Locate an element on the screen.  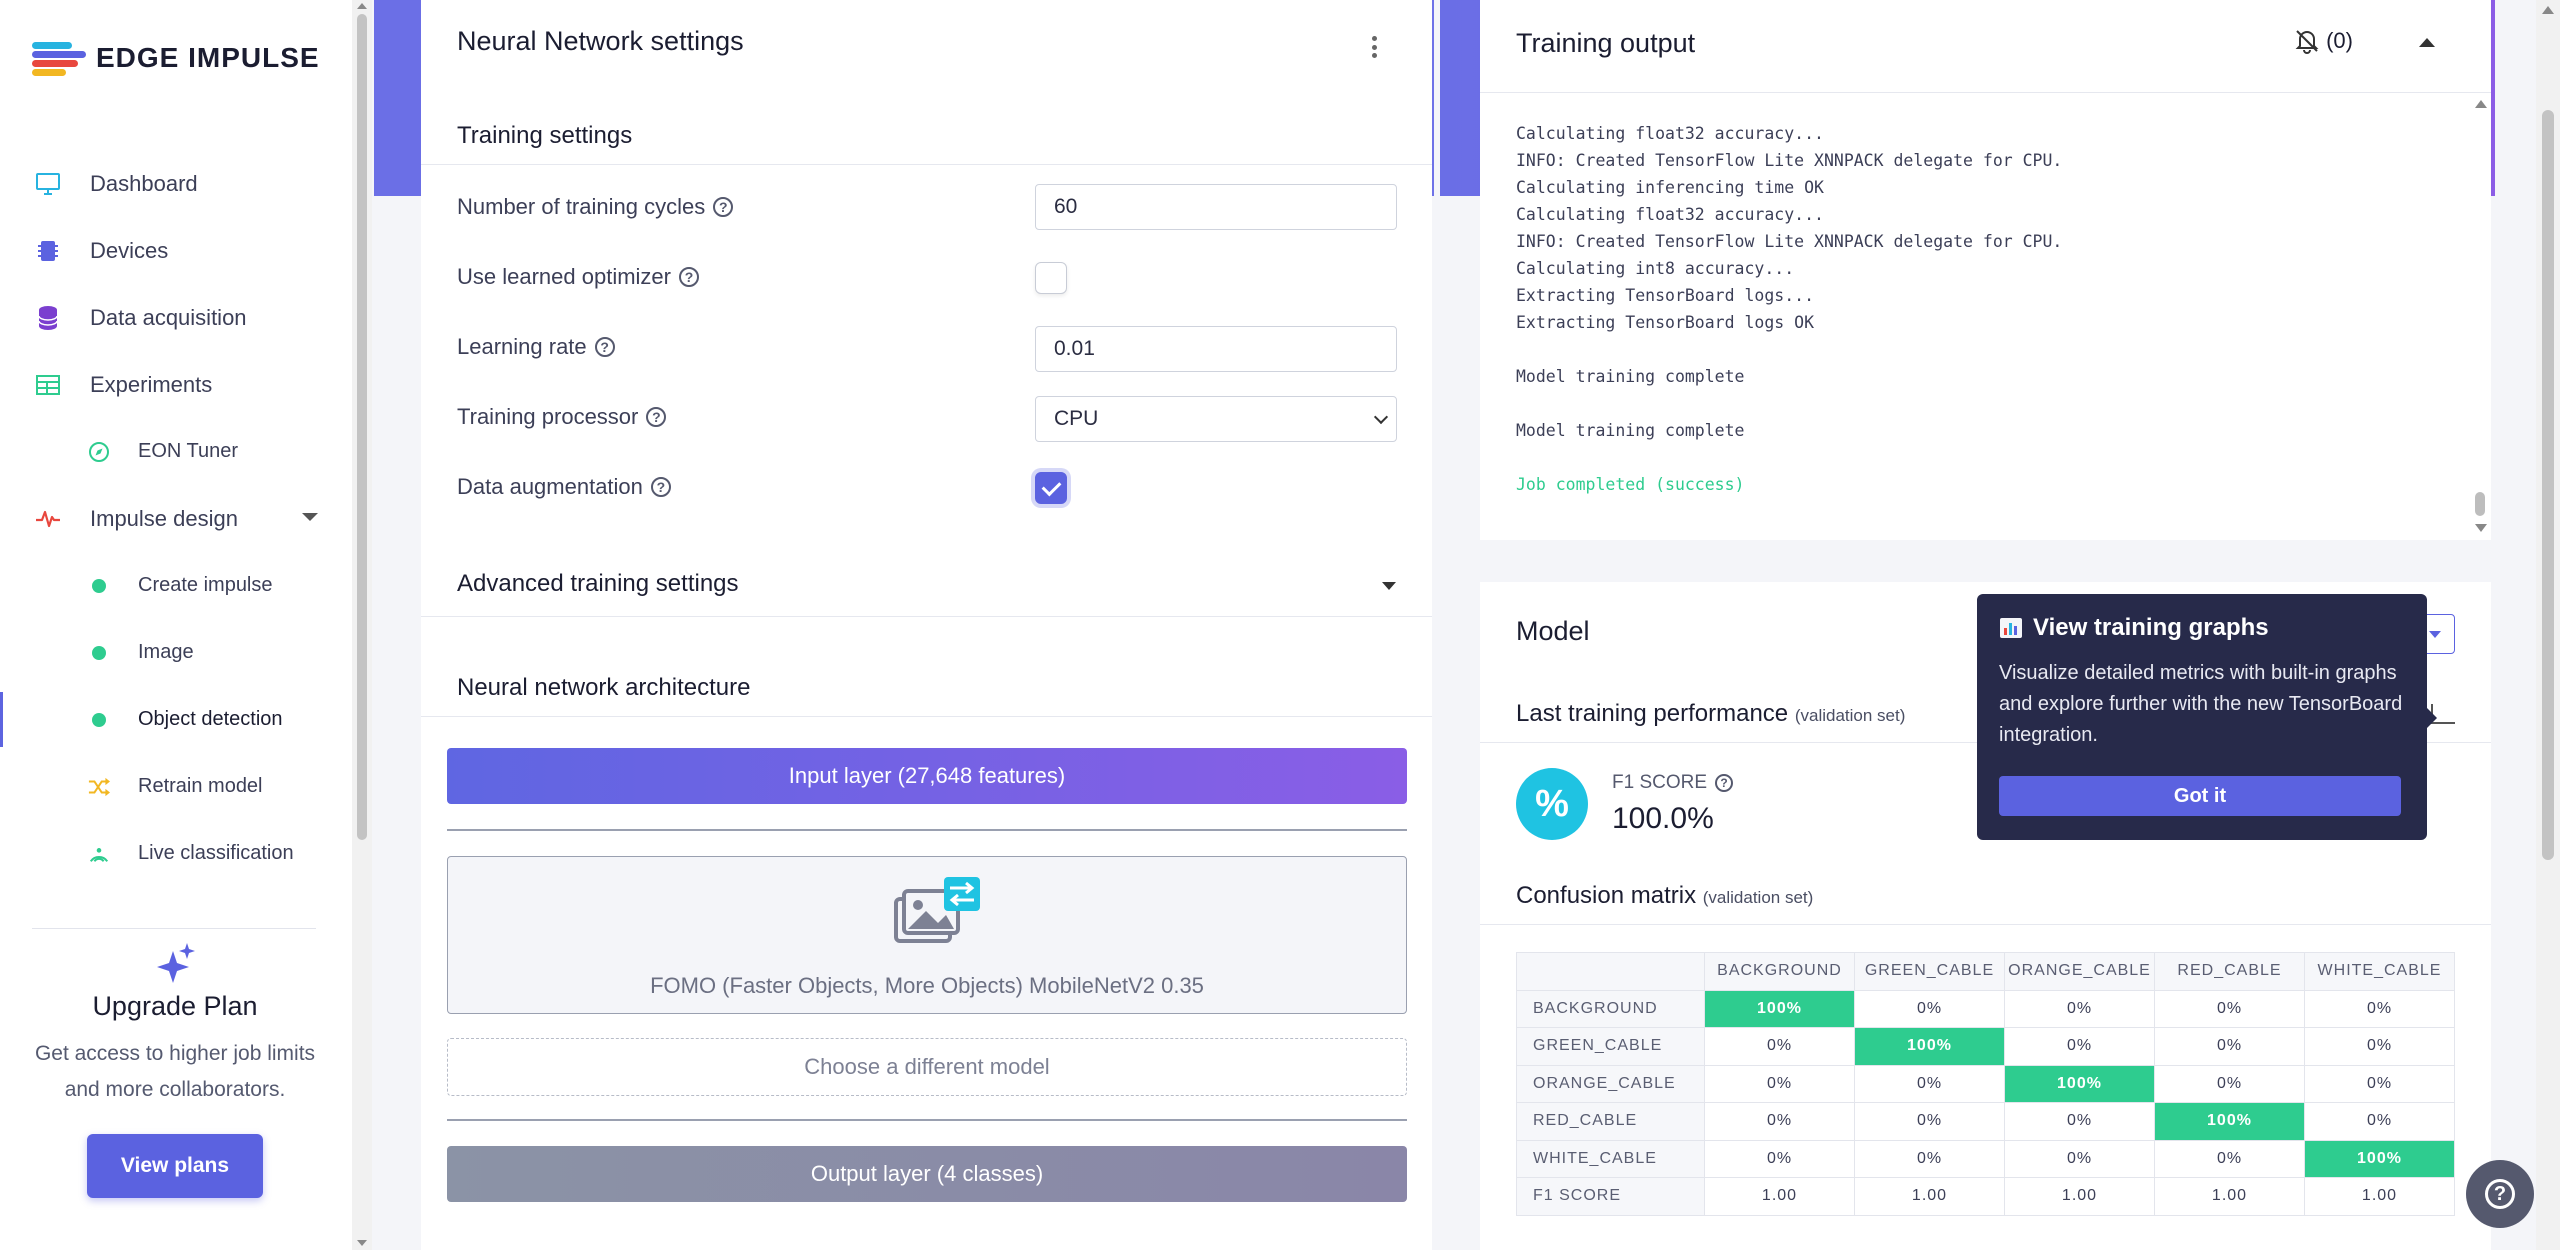
sidebar-item-label: EON Tuner is located at coordinates (188, 451).